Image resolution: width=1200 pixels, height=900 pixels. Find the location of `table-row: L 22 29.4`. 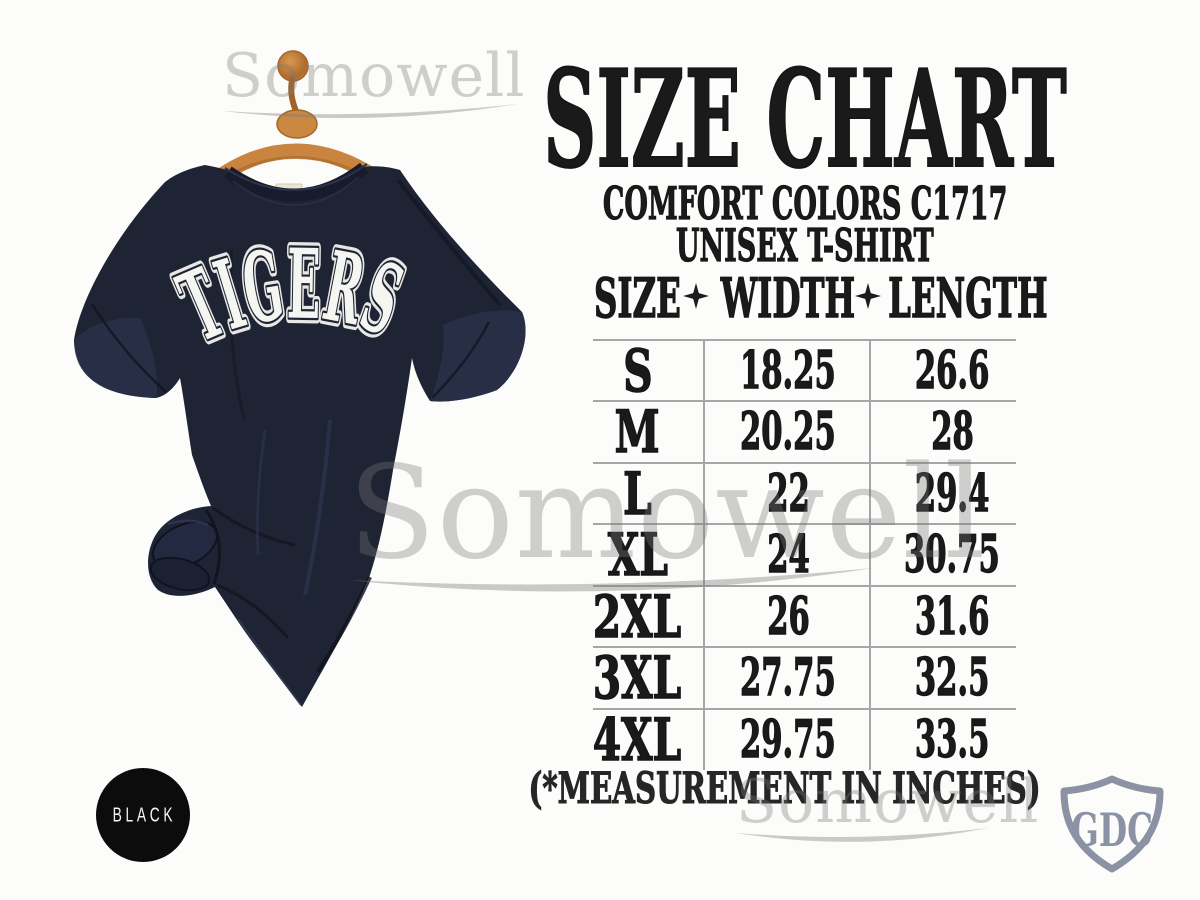

table-row: L 22 29.4 is located at coordinates (600, 494).